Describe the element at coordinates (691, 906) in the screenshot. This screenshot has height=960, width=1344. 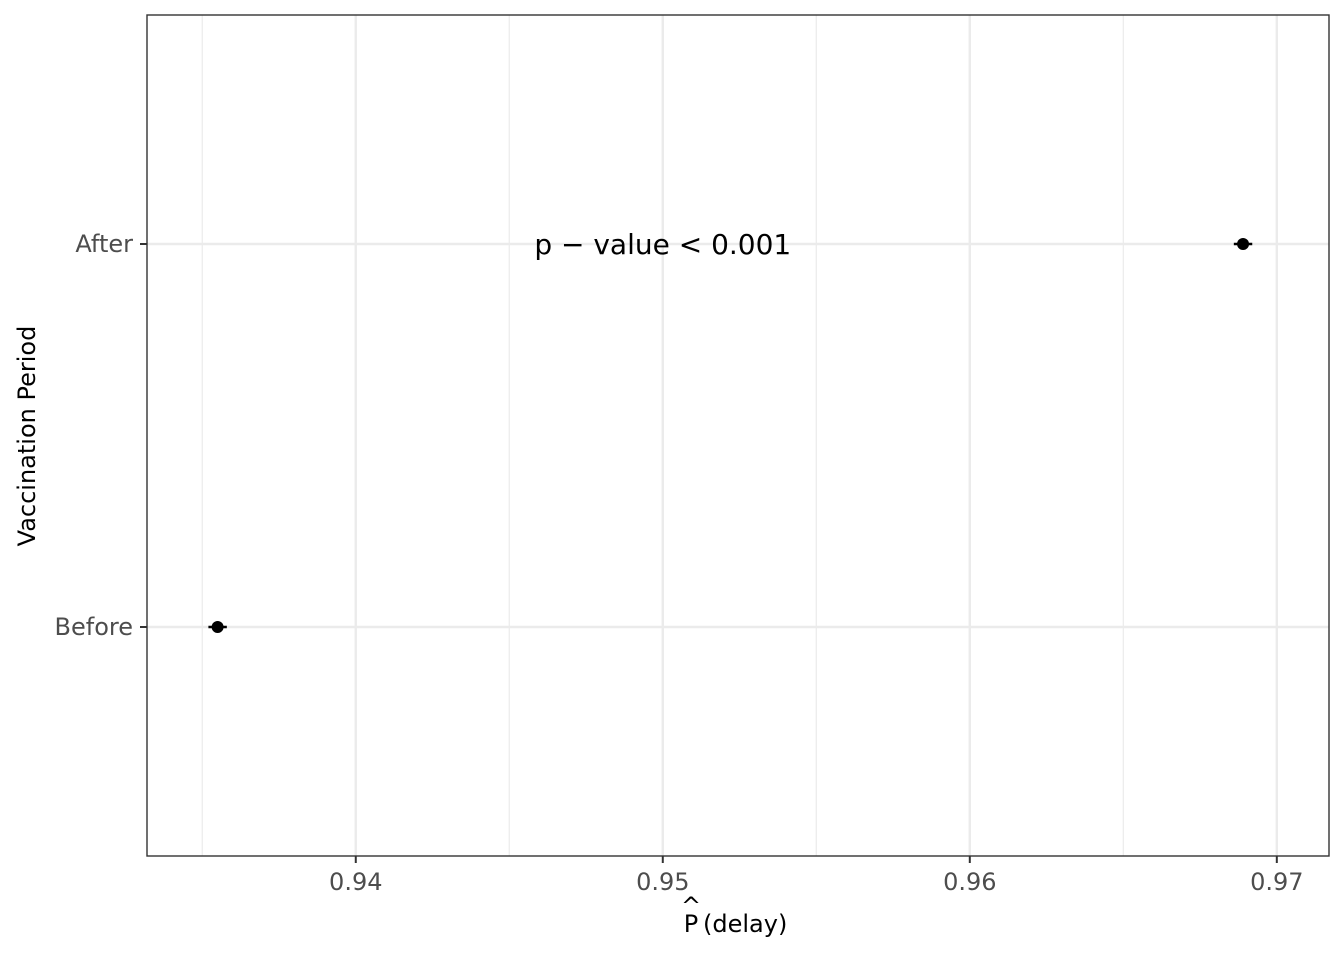
I see `x-axis-title-hat: ^` at that location.